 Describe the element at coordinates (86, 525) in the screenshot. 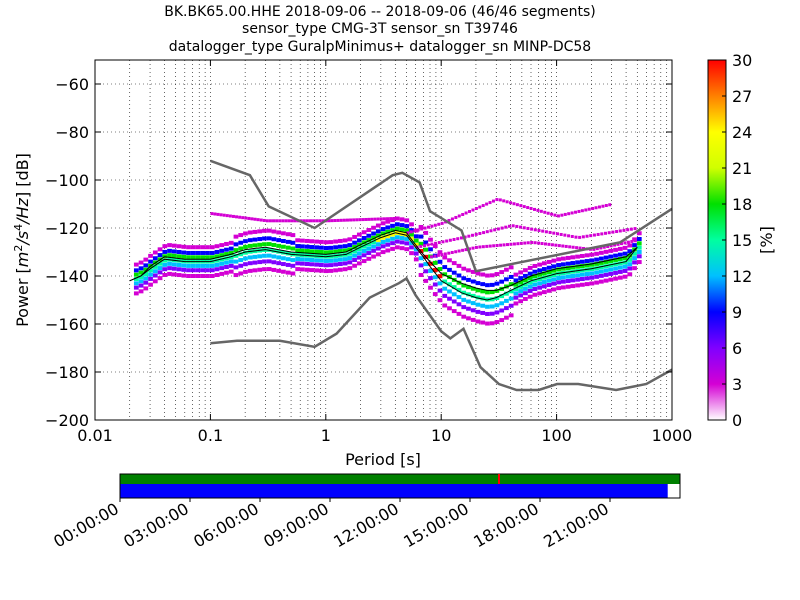

I see `coverage-time-label: 00:00:00` at that location.